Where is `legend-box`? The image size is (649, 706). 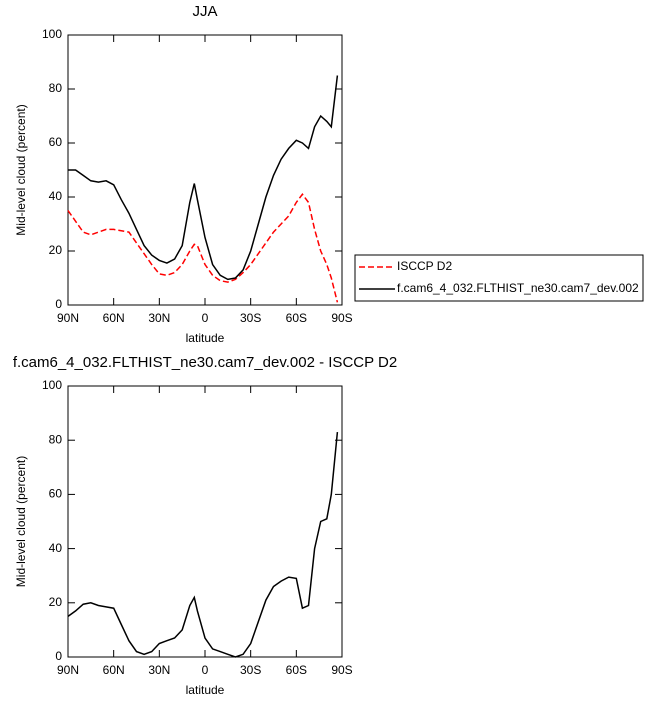
legend-box is located at coordinates (499, 278).